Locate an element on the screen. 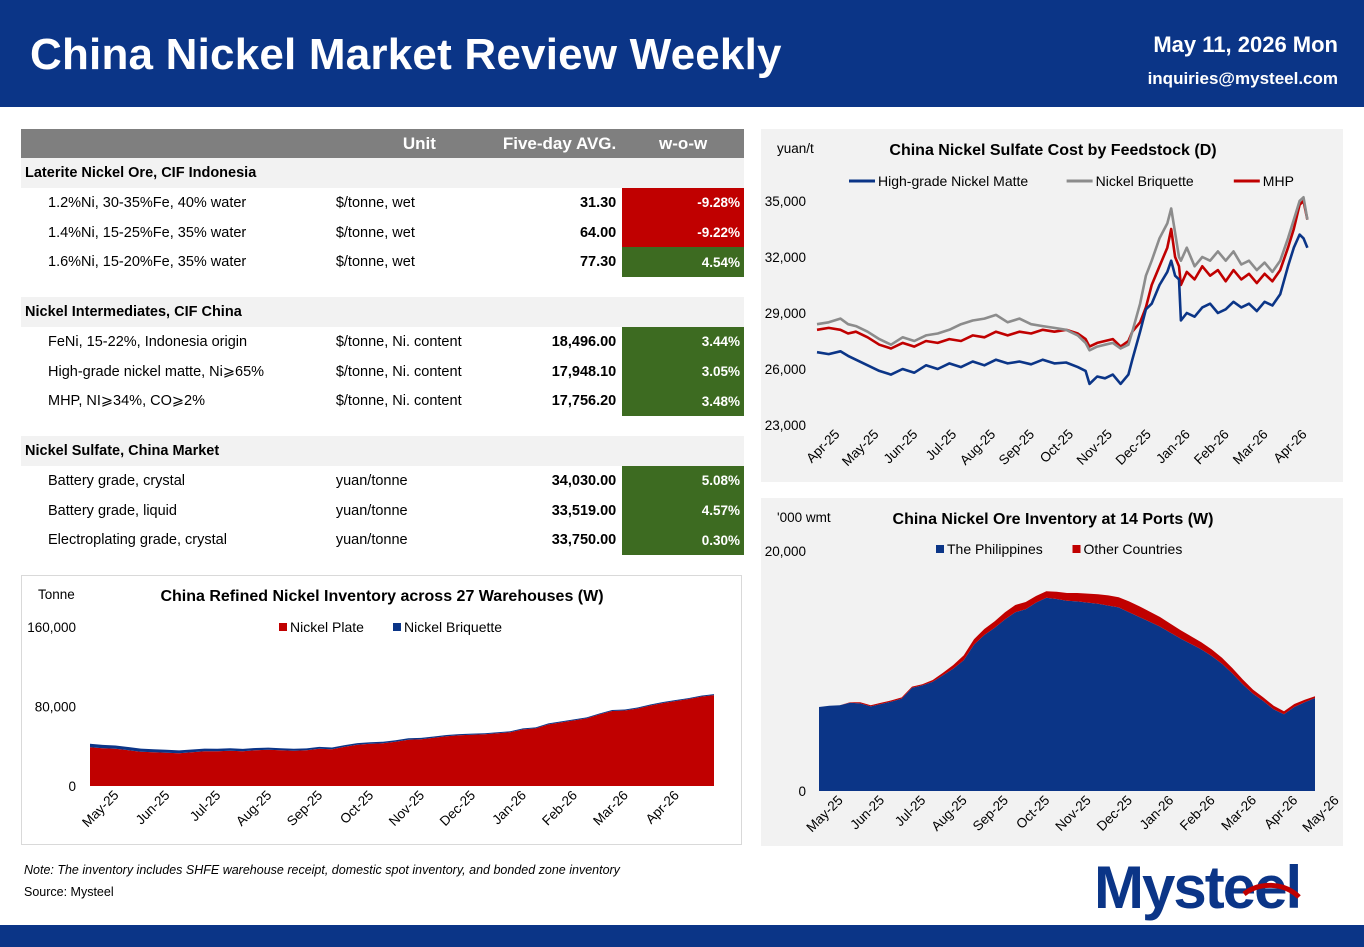 The width and height of the screenshot is (1364, 947). header-avg: Five-day AVG. is located at coordinates (562, 143).